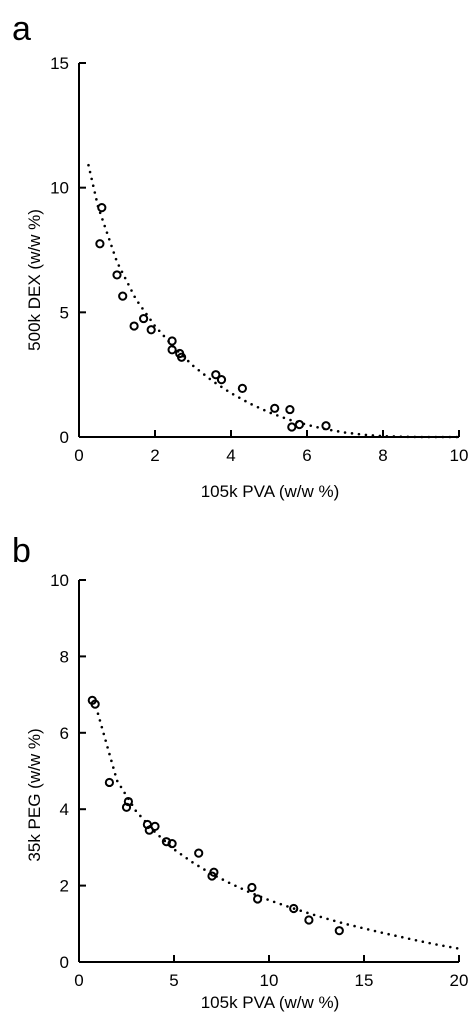 The width and height of the screenshot is (475, 1017). Describe the element at coordinates (154, 455) in the screenshot. I see `x-tick-label: 2` at that location.